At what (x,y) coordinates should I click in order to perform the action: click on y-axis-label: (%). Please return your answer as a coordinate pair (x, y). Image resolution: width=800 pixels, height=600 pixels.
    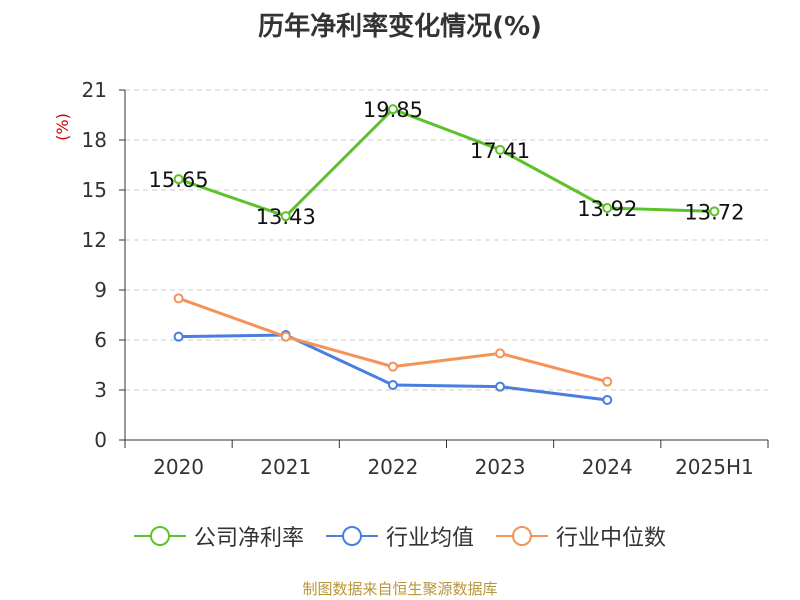
    Looking at the image, I should click on (62, 127).